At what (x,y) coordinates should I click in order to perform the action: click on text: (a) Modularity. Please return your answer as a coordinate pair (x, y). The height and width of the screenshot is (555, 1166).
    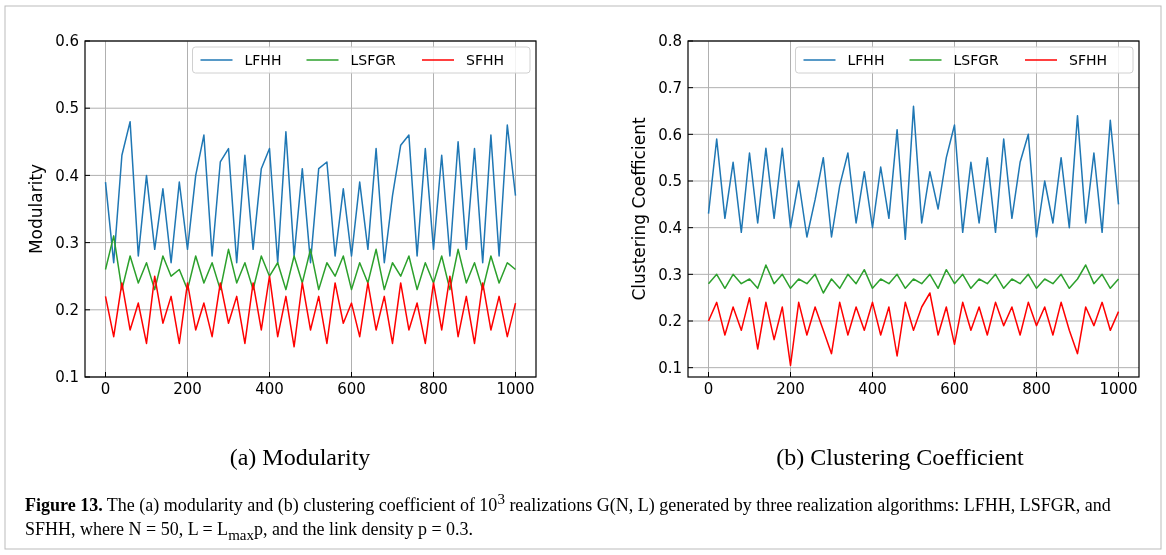
    Looking at the image, I should click on (300, 457).